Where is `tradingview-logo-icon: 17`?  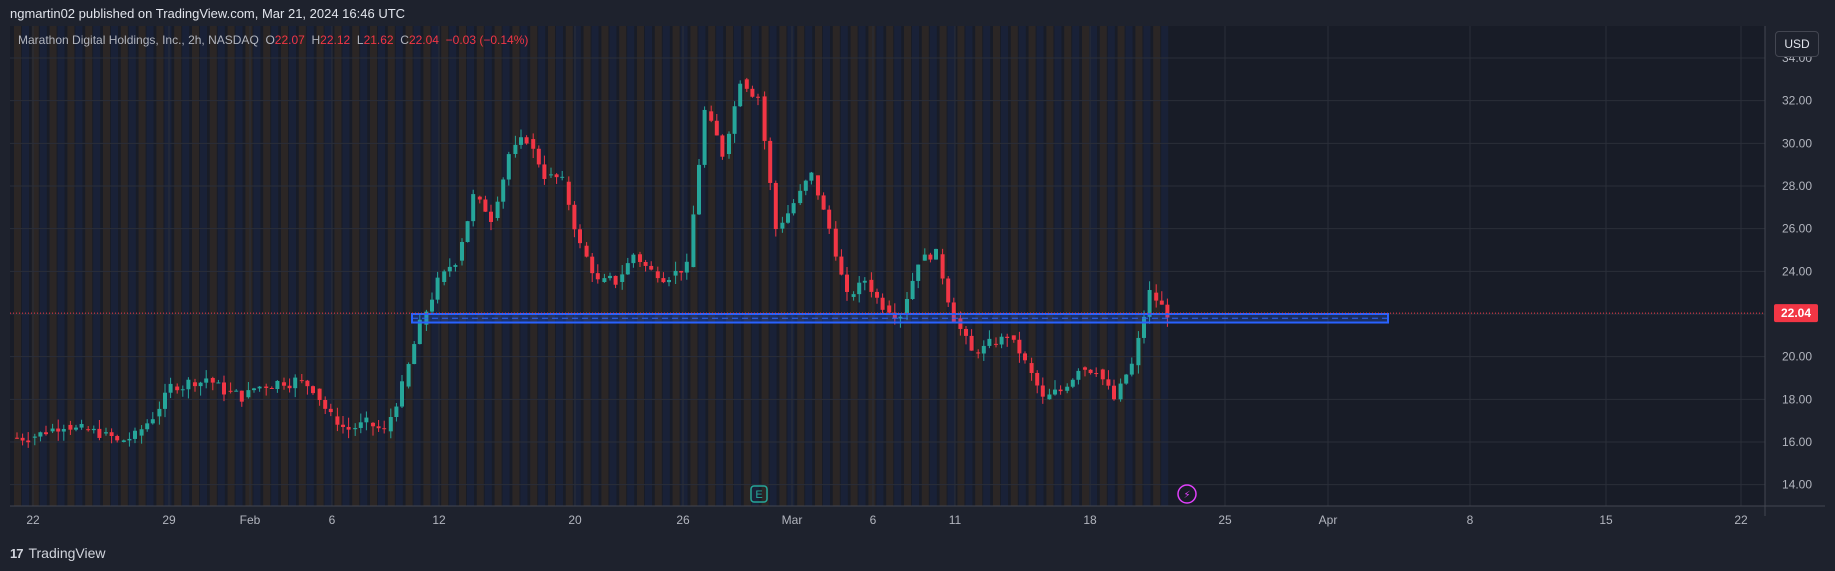
tradingview-logo-icon: 17 is located at coordinates (17, 553).